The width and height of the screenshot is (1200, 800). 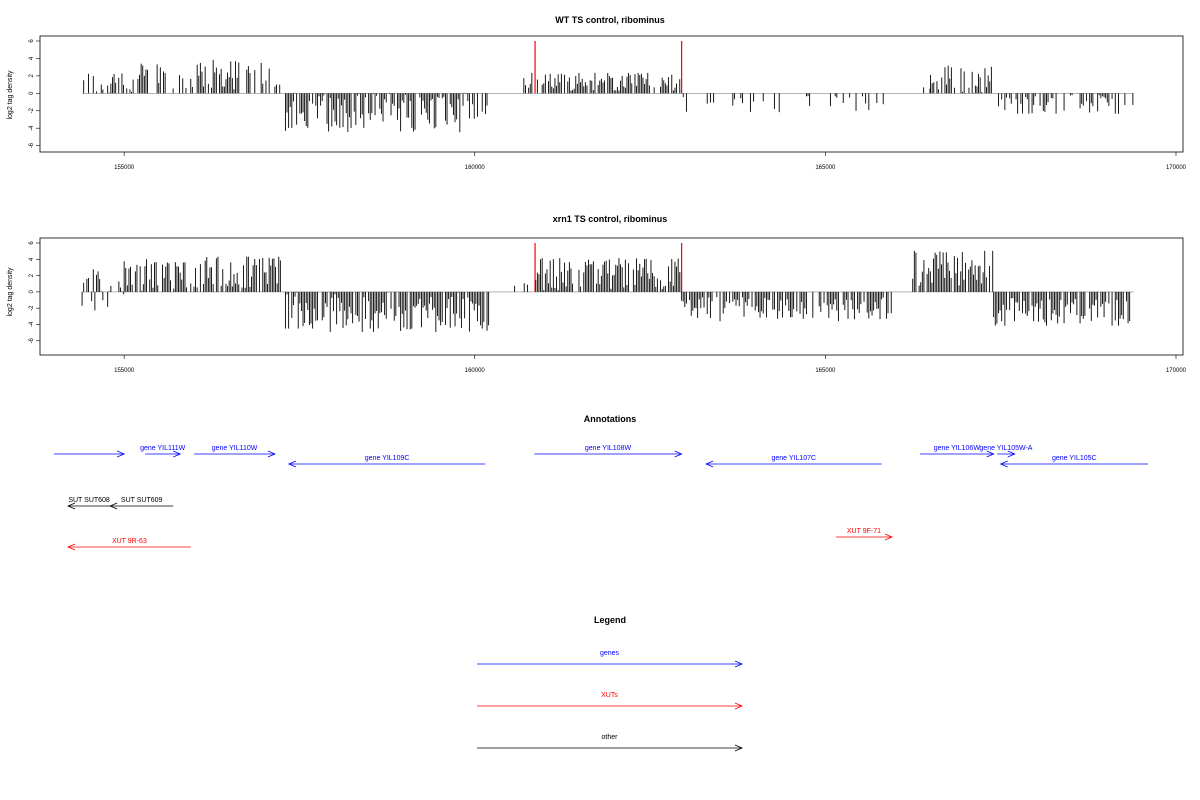 What do you see at coordinates (610, 683) in the screenshot?
I see `legend: Legend genes XUTs other` at bounding box center [610, 683].